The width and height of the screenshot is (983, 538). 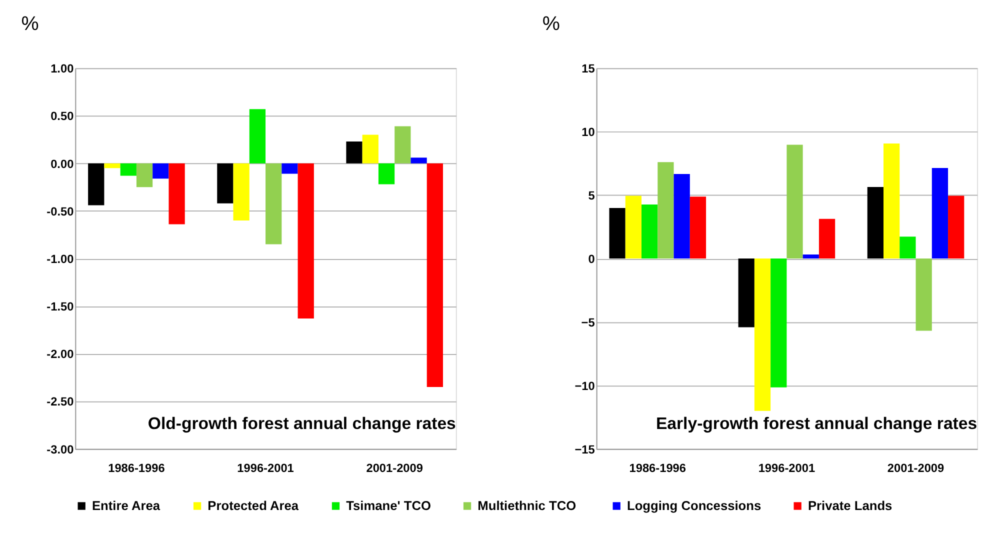 What do you see at coordinates (389, 505) in the screenshot?
I see `legend-label: Tsimane' TCO` at bounding box center [389, 505].